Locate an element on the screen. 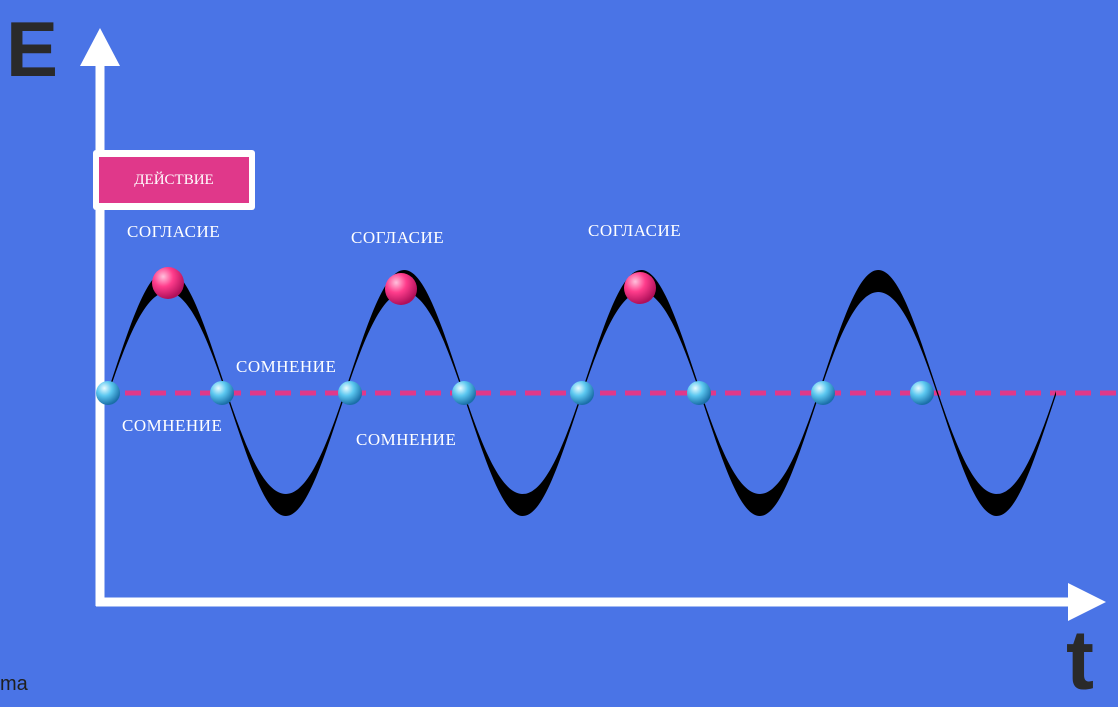 The image size is (1118, 707). y-axis-arrow is located at coordinates (100, 47).